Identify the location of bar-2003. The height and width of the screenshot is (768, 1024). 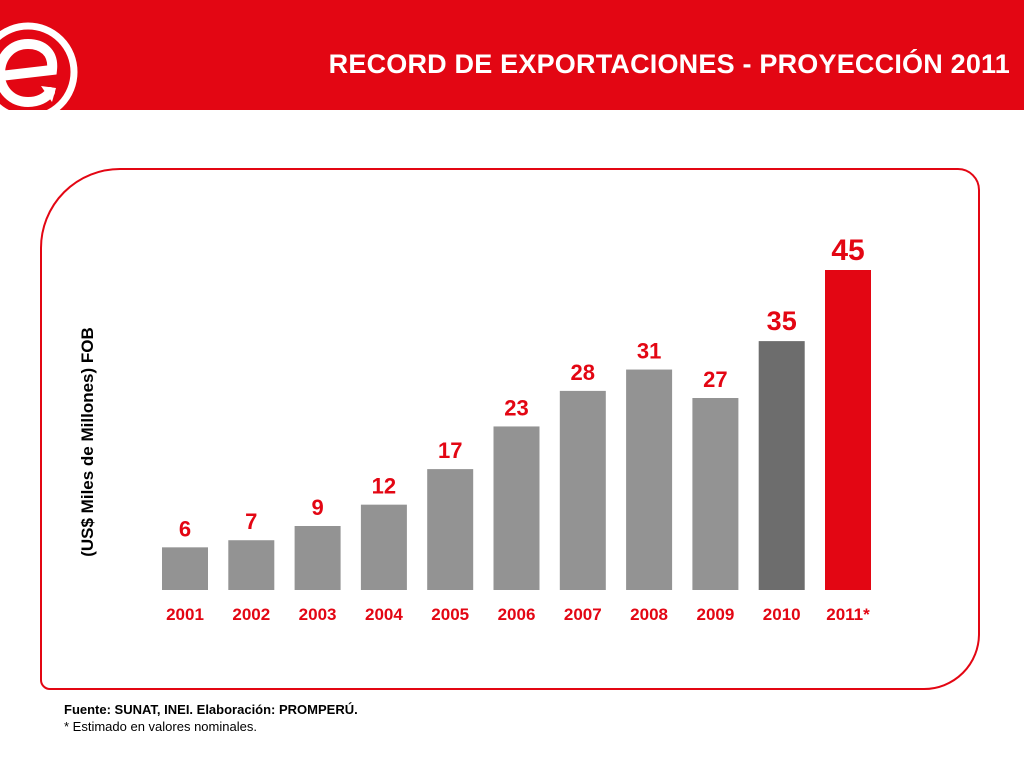
(317, 558).